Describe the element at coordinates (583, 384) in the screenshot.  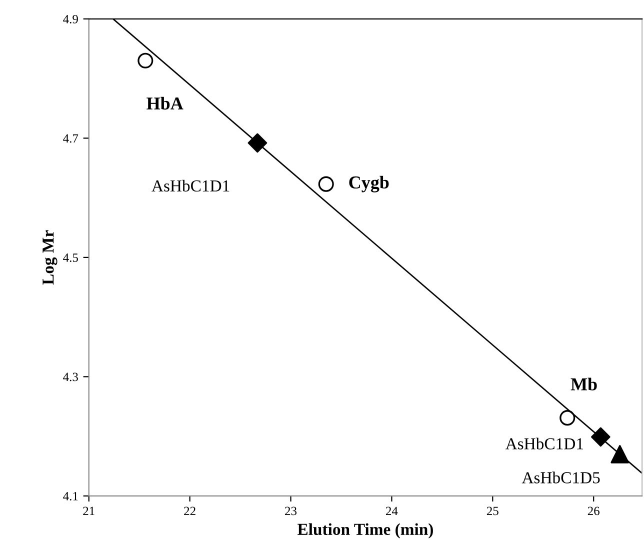
I see `annotation: Mb` at that location.